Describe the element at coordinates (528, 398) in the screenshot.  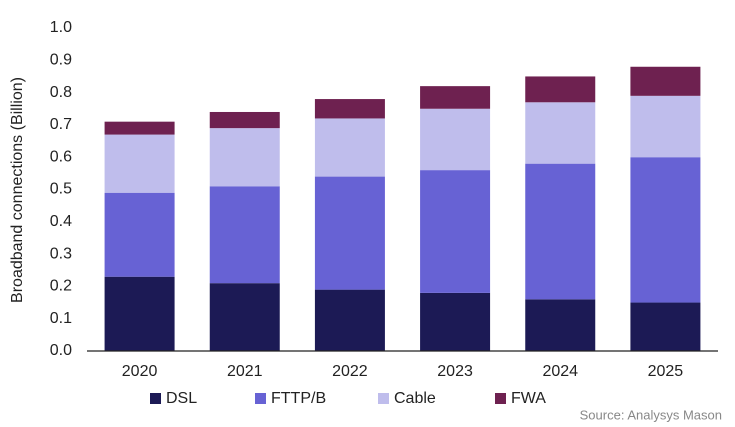
I see `legend-label: FWA` at that location.